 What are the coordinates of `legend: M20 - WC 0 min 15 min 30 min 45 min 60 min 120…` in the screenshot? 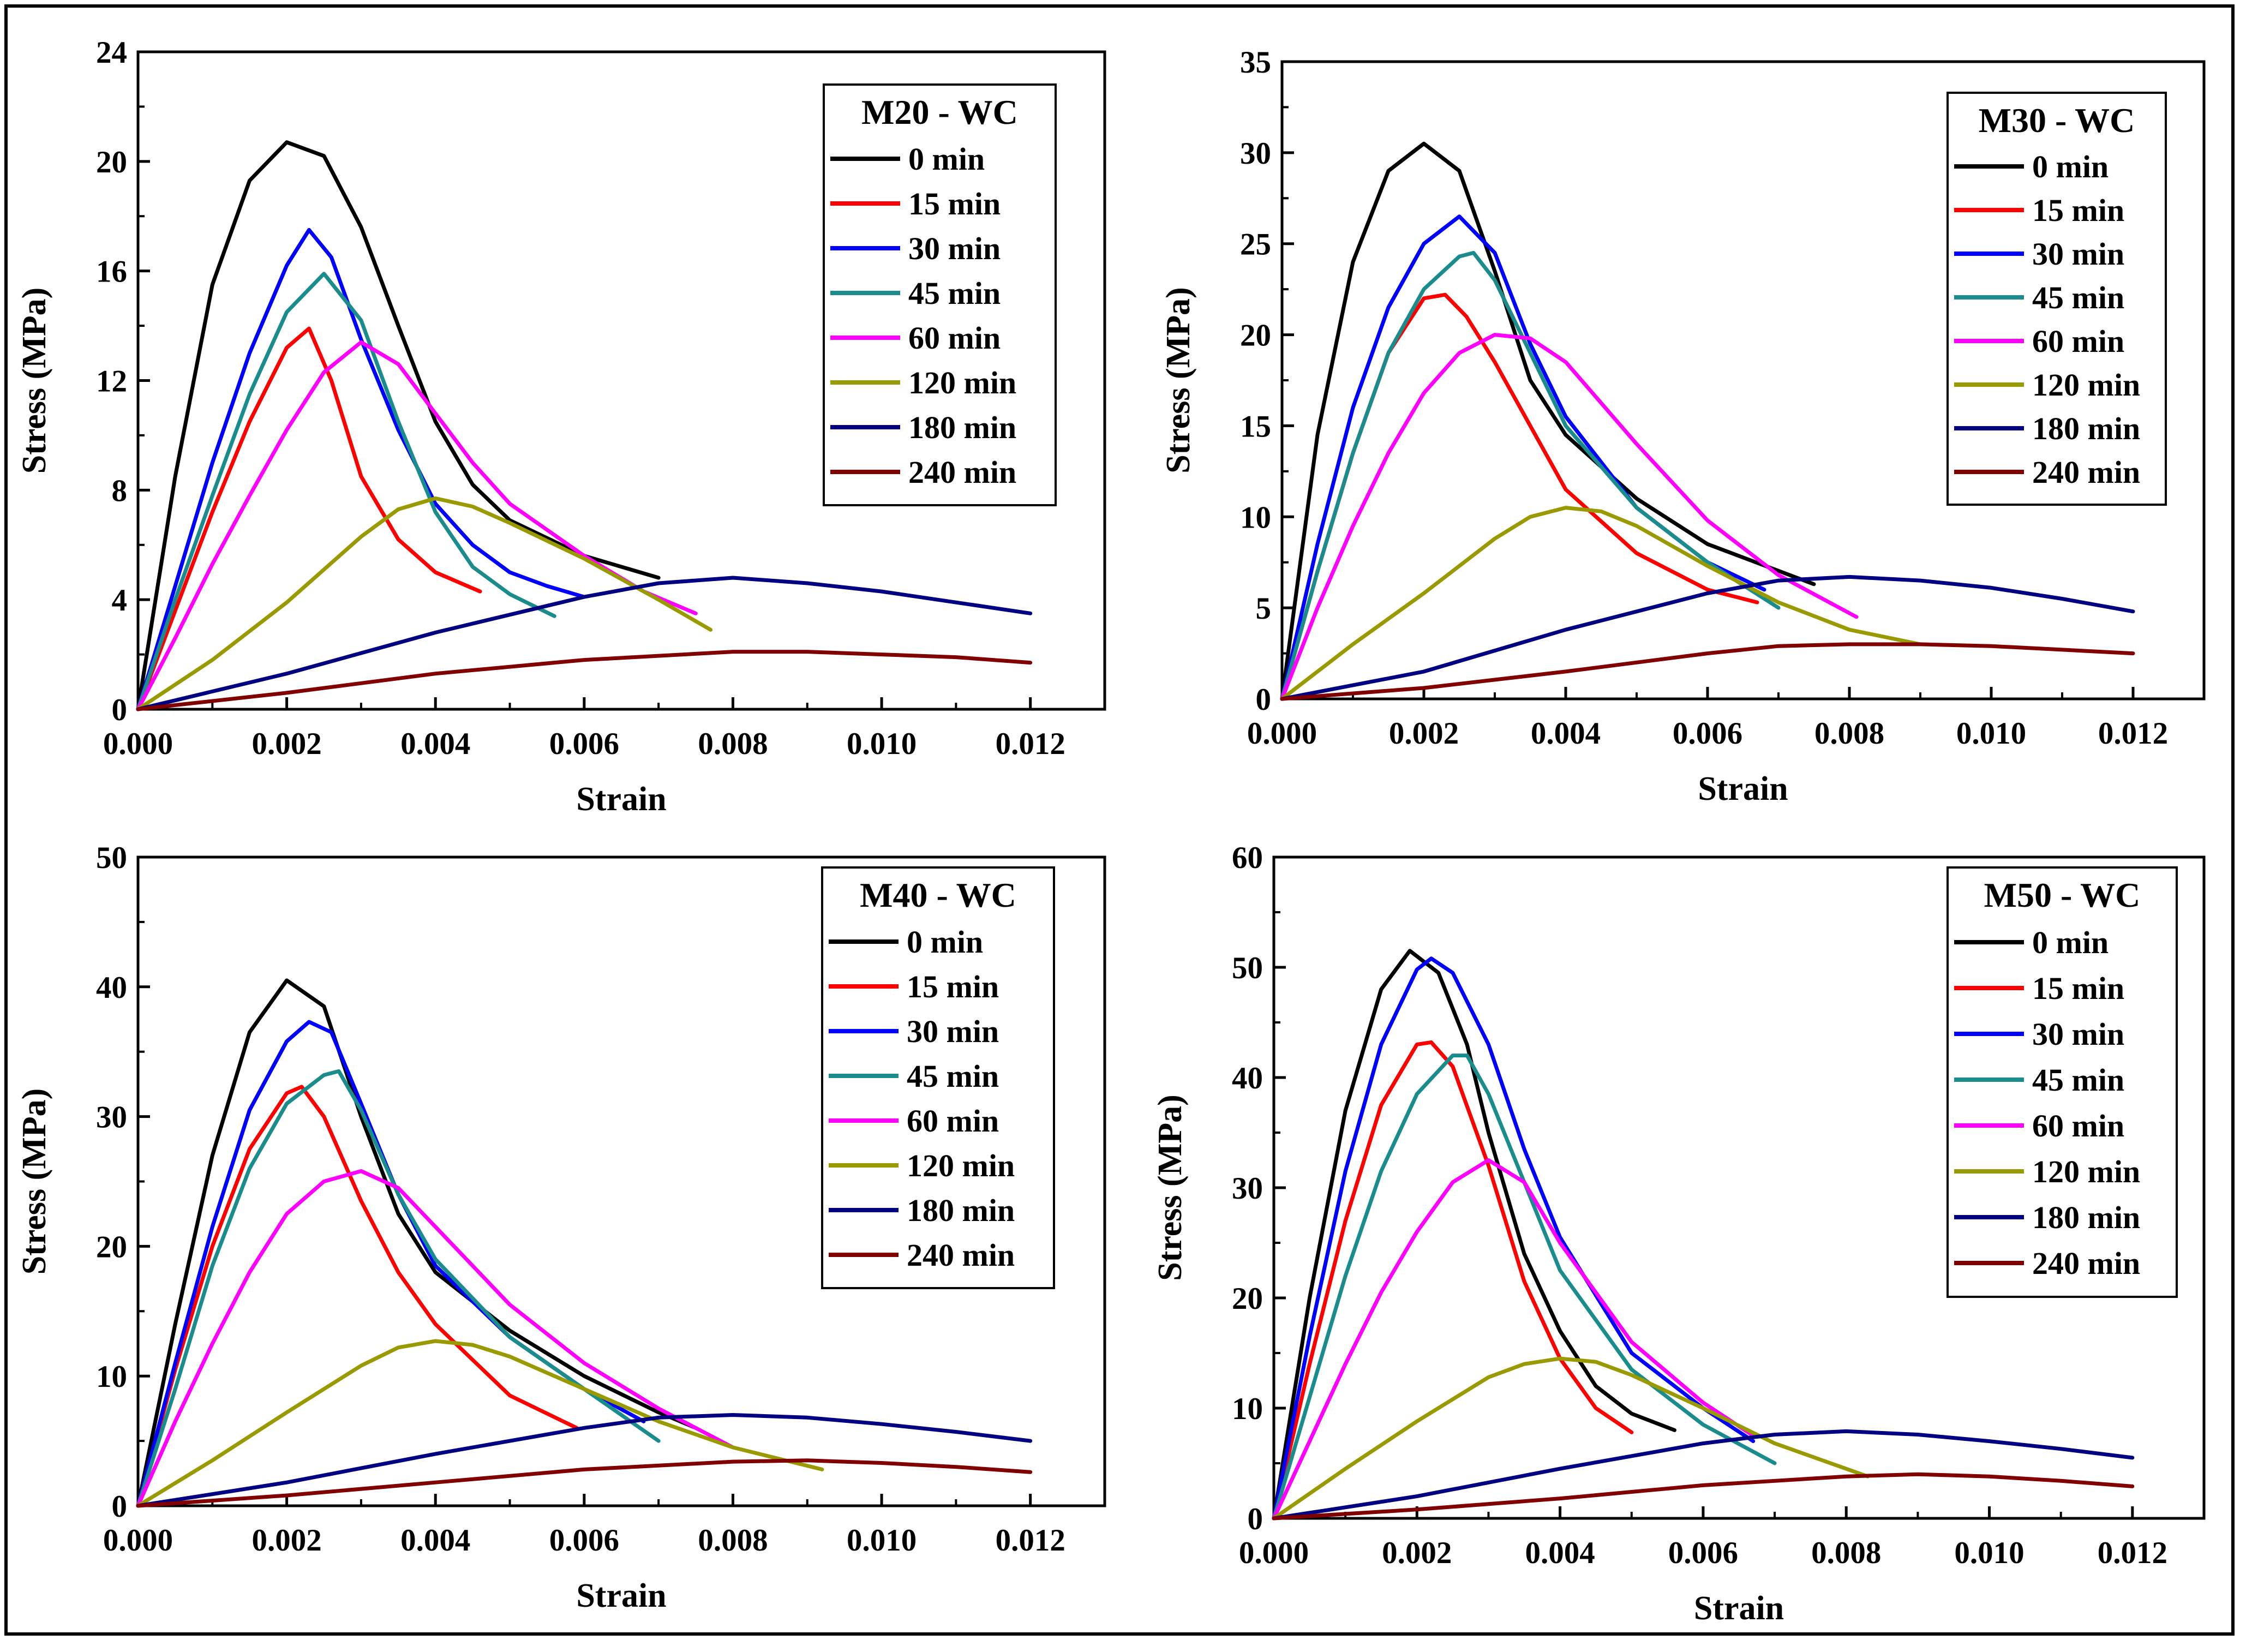 It's located at (940, 294).